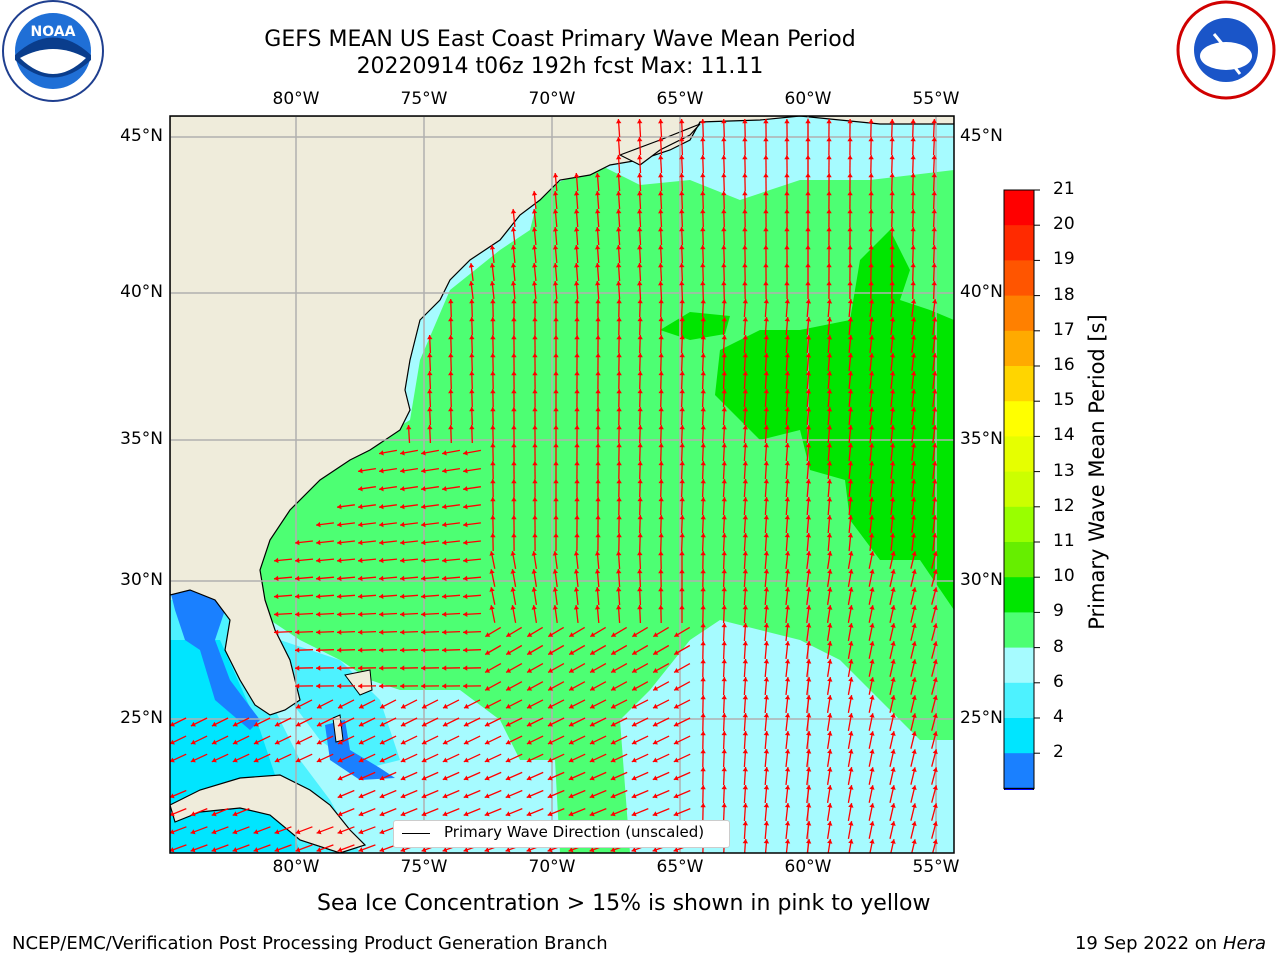  What do you see at coordinates (981, 439) in the screenshot?
I see `lat-label-right: 35°N` at bounding box center [981, 439].